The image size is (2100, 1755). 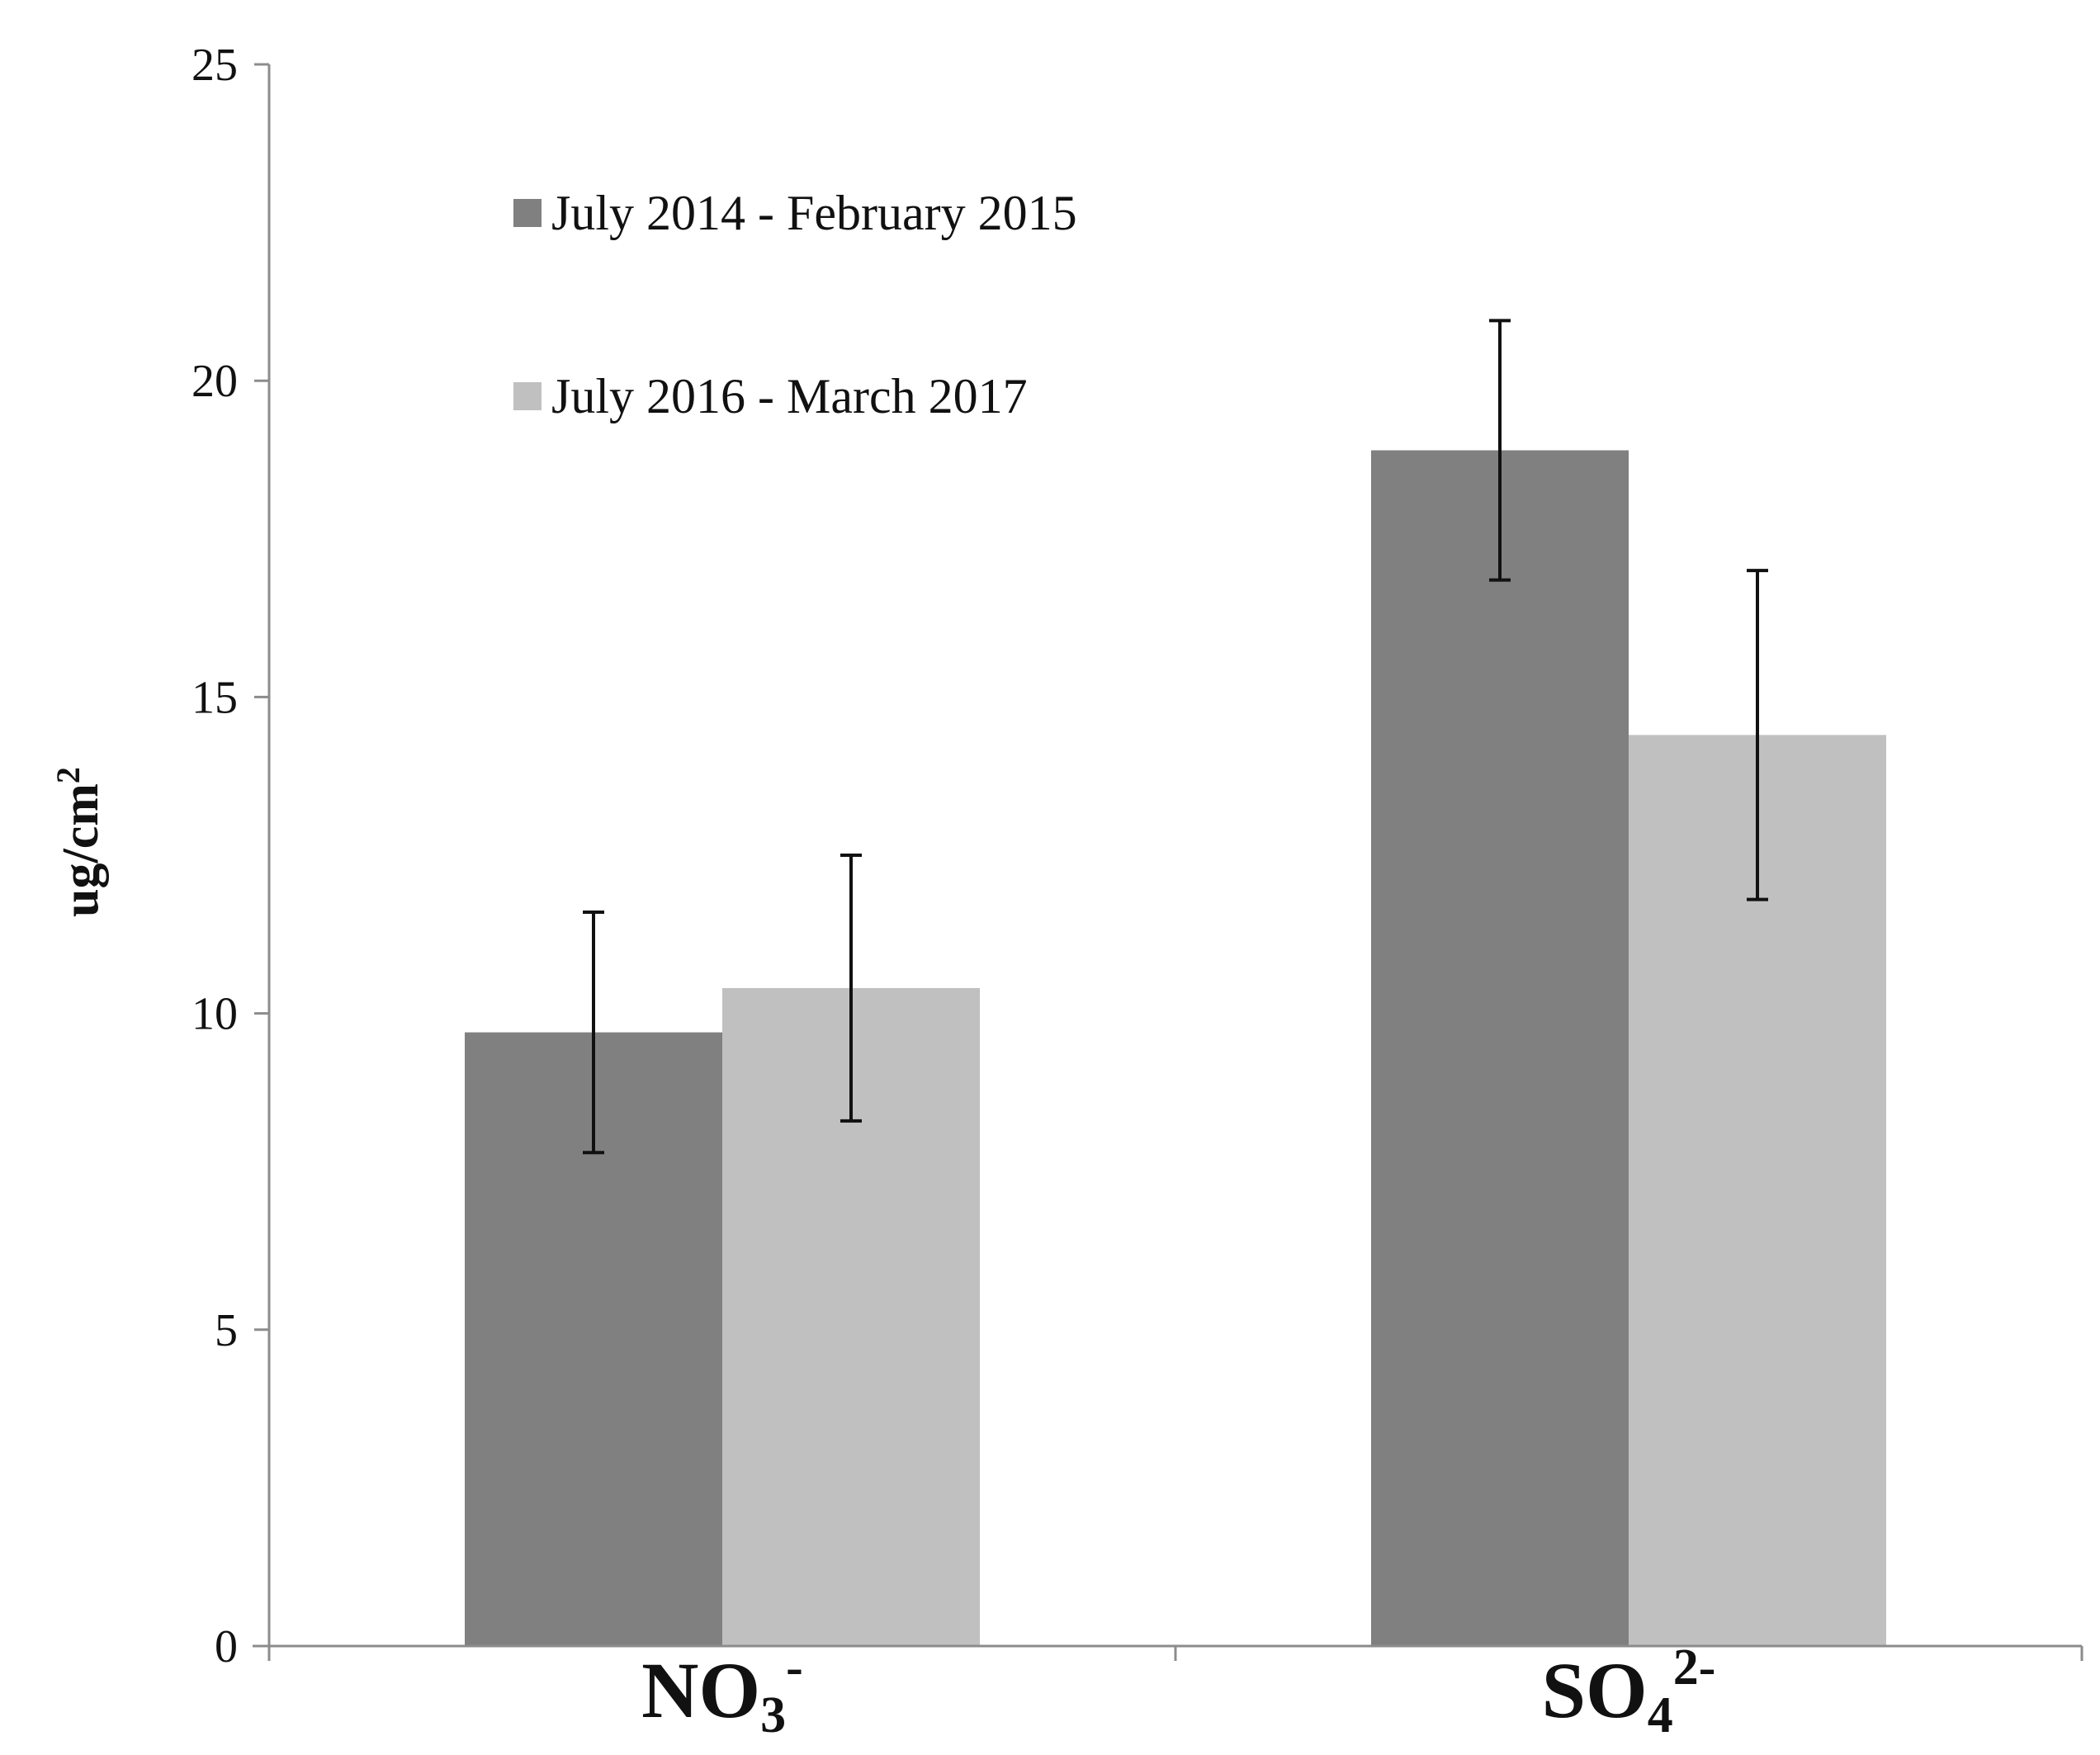 What do you see at coordinates (215, 697) in the screenshot?
I see `y-tick-label-3: 15` at bounding box center [215, 697].